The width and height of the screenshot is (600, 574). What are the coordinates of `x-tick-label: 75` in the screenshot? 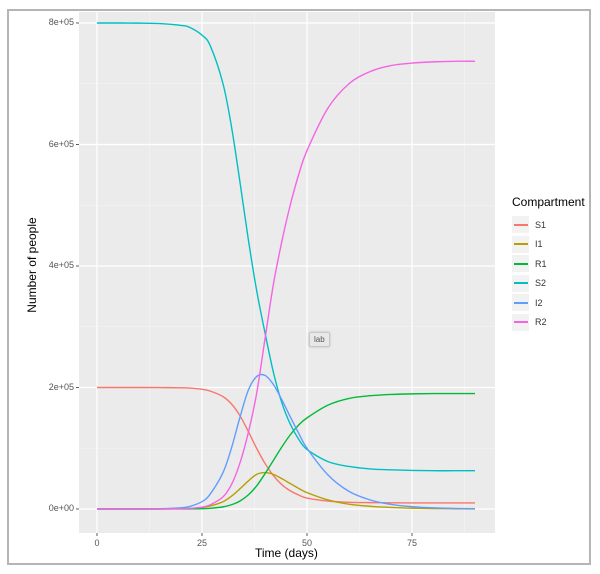 It's located at (411, 543).